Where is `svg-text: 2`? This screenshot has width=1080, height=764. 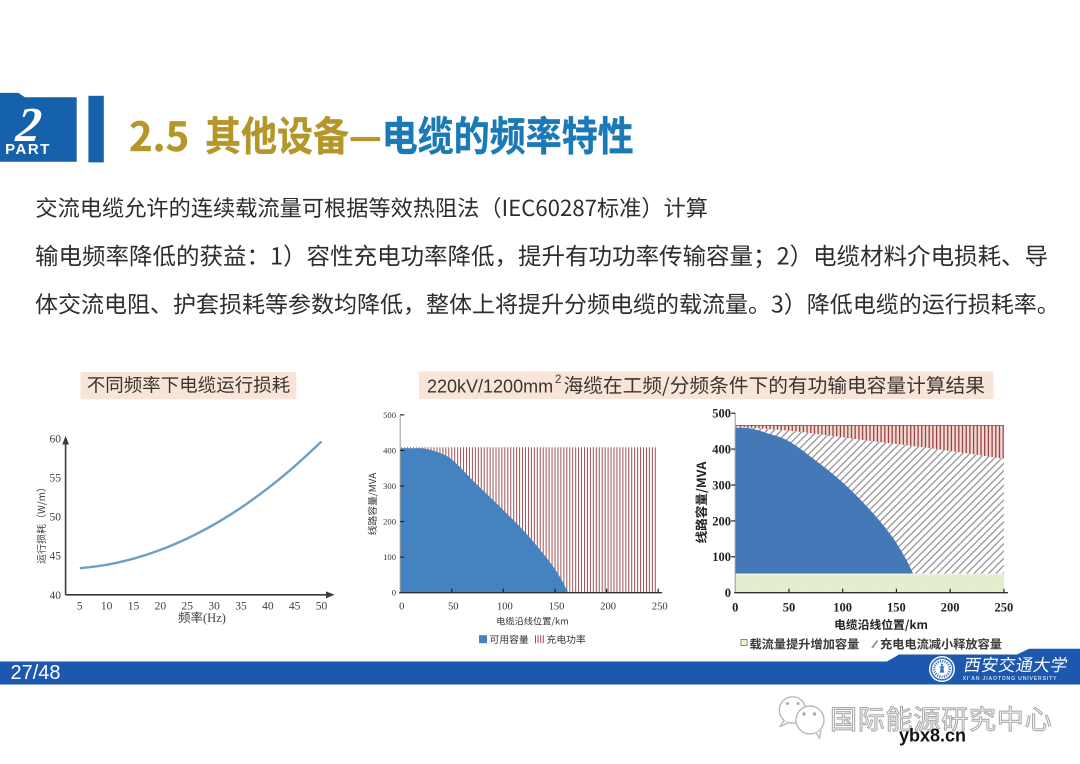 svg-text: 2 is located at coordinates (558, 380).